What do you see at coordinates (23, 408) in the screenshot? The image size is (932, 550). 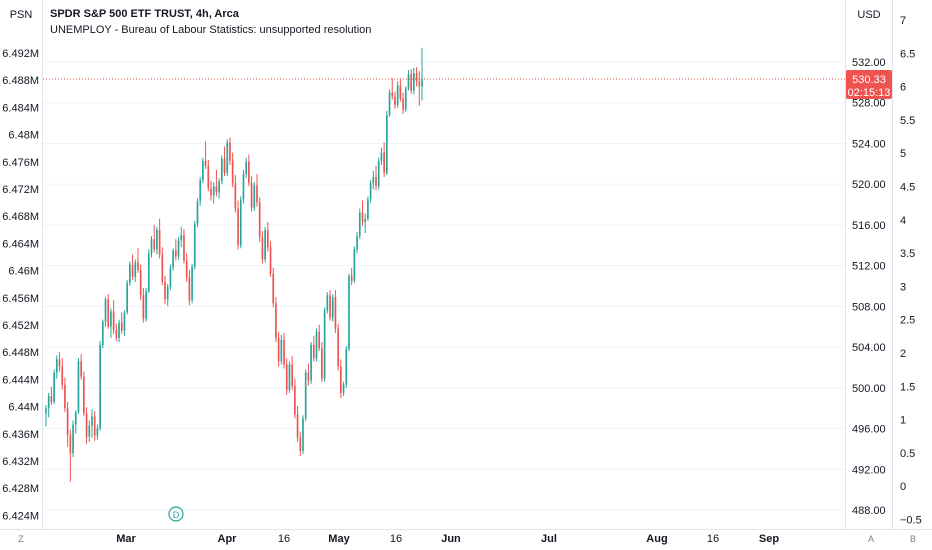 I see `left-tick-label: 6.44M` at bounding box center [23, 408].